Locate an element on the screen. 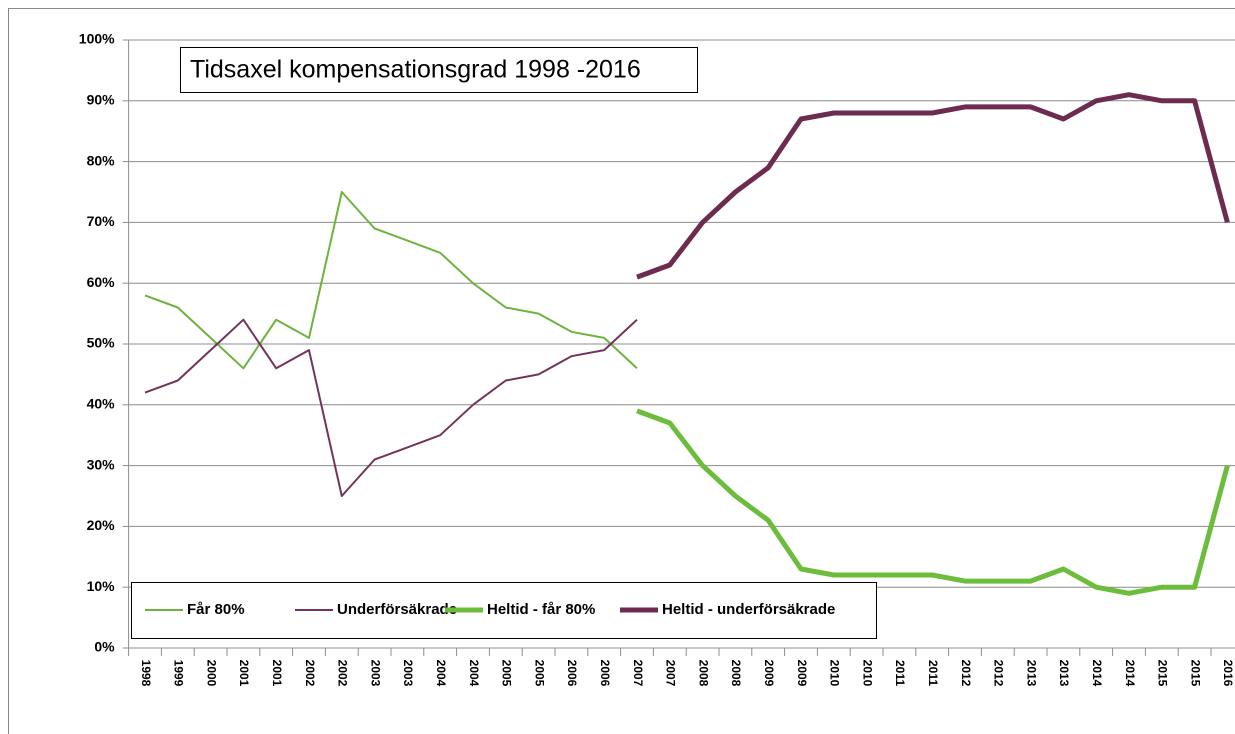 The image size is (1235, 734). legend-box is located at coordinates (504, 610).